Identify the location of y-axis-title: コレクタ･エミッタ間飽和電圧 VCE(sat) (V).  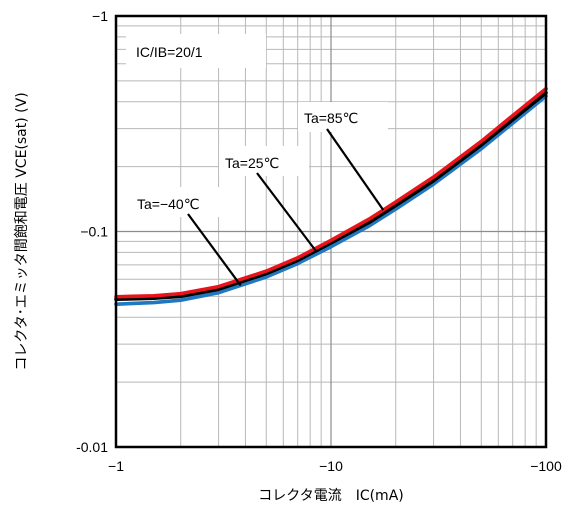
(21, 231).